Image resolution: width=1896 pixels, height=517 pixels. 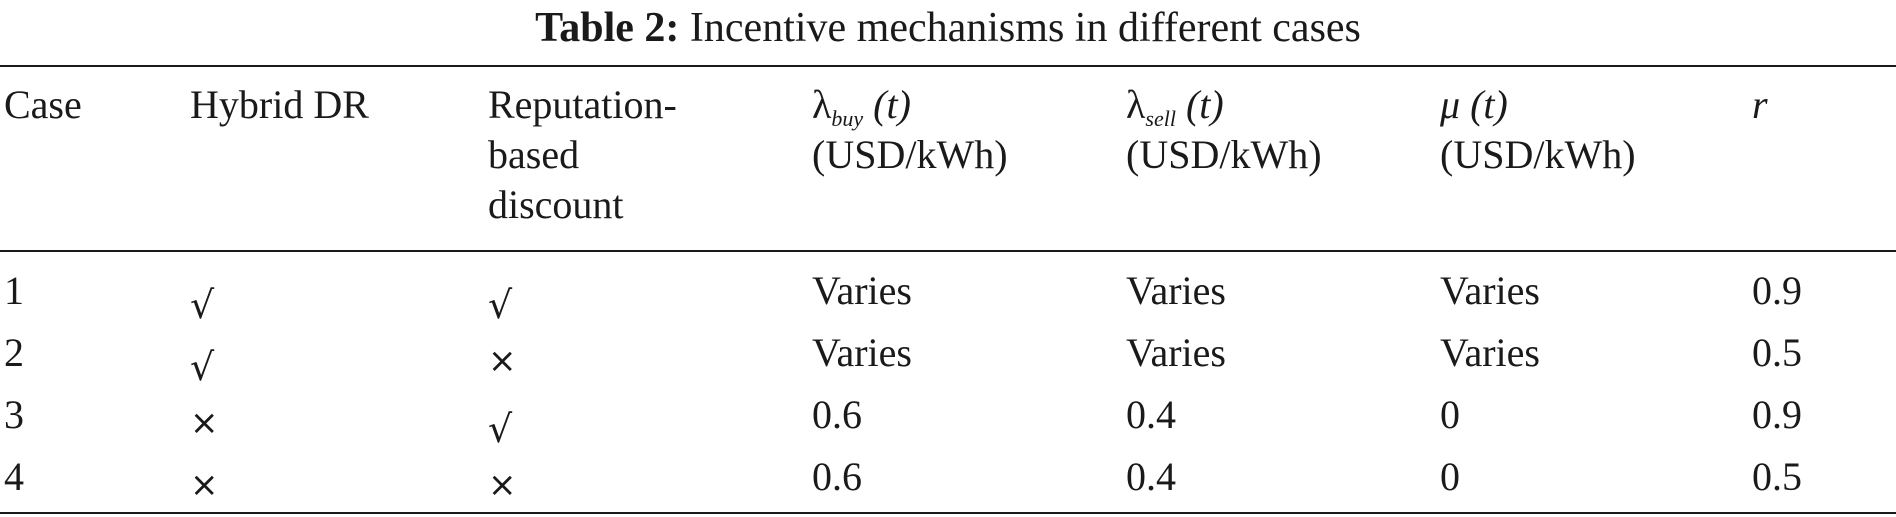 What do you see at coordinates (556, 204) in the screenshot?
I see `header-reputation-line-3: discount` at bounding box center [556, 204].